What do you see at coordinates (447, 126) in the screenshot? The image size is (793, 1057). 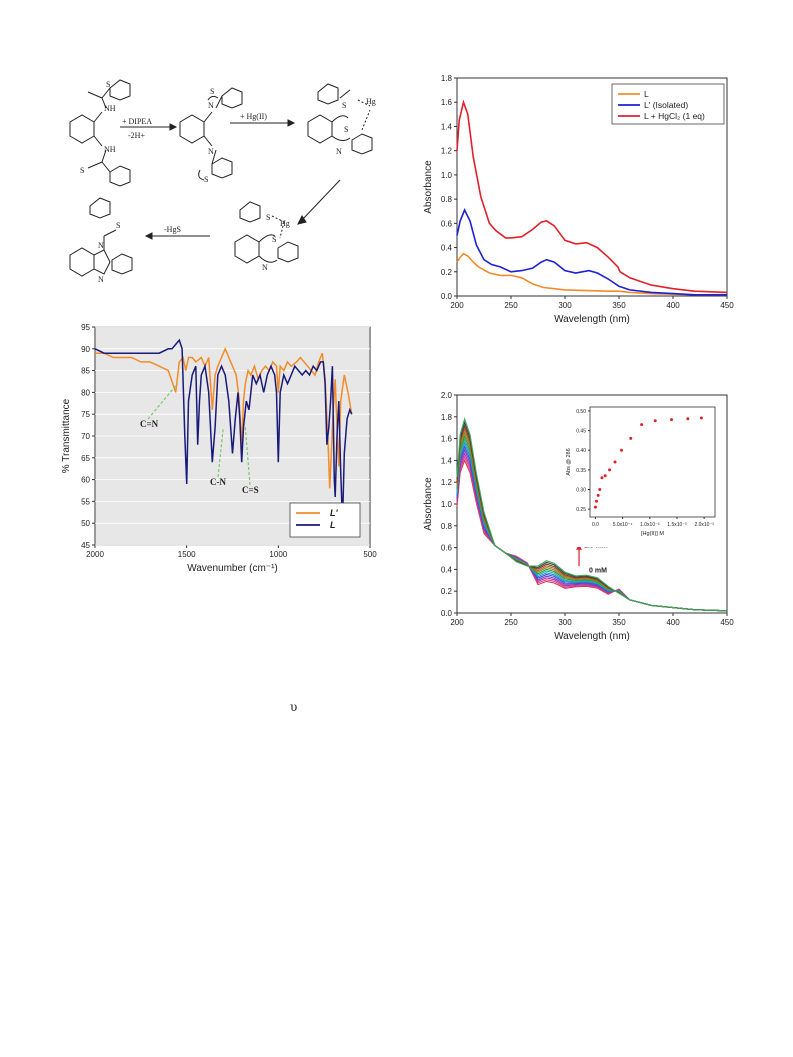 I see `y-tick-label: 1.4` at bounding box center [447, 126].